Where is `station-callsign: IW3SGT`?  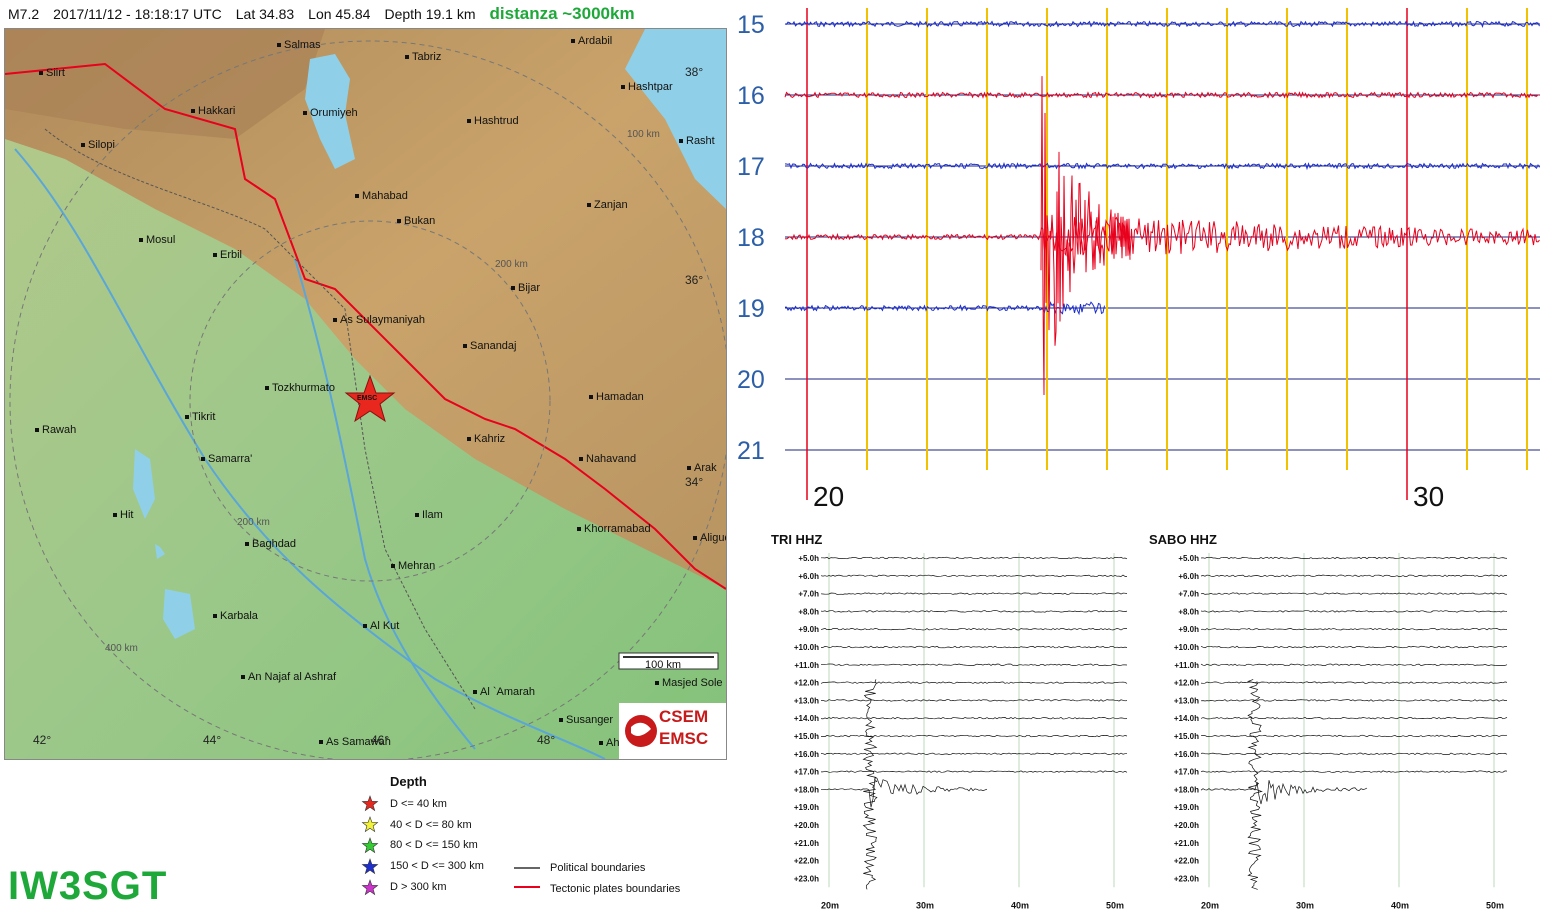 station-callsign: IW3SGT is located at coordinates (88, 886).